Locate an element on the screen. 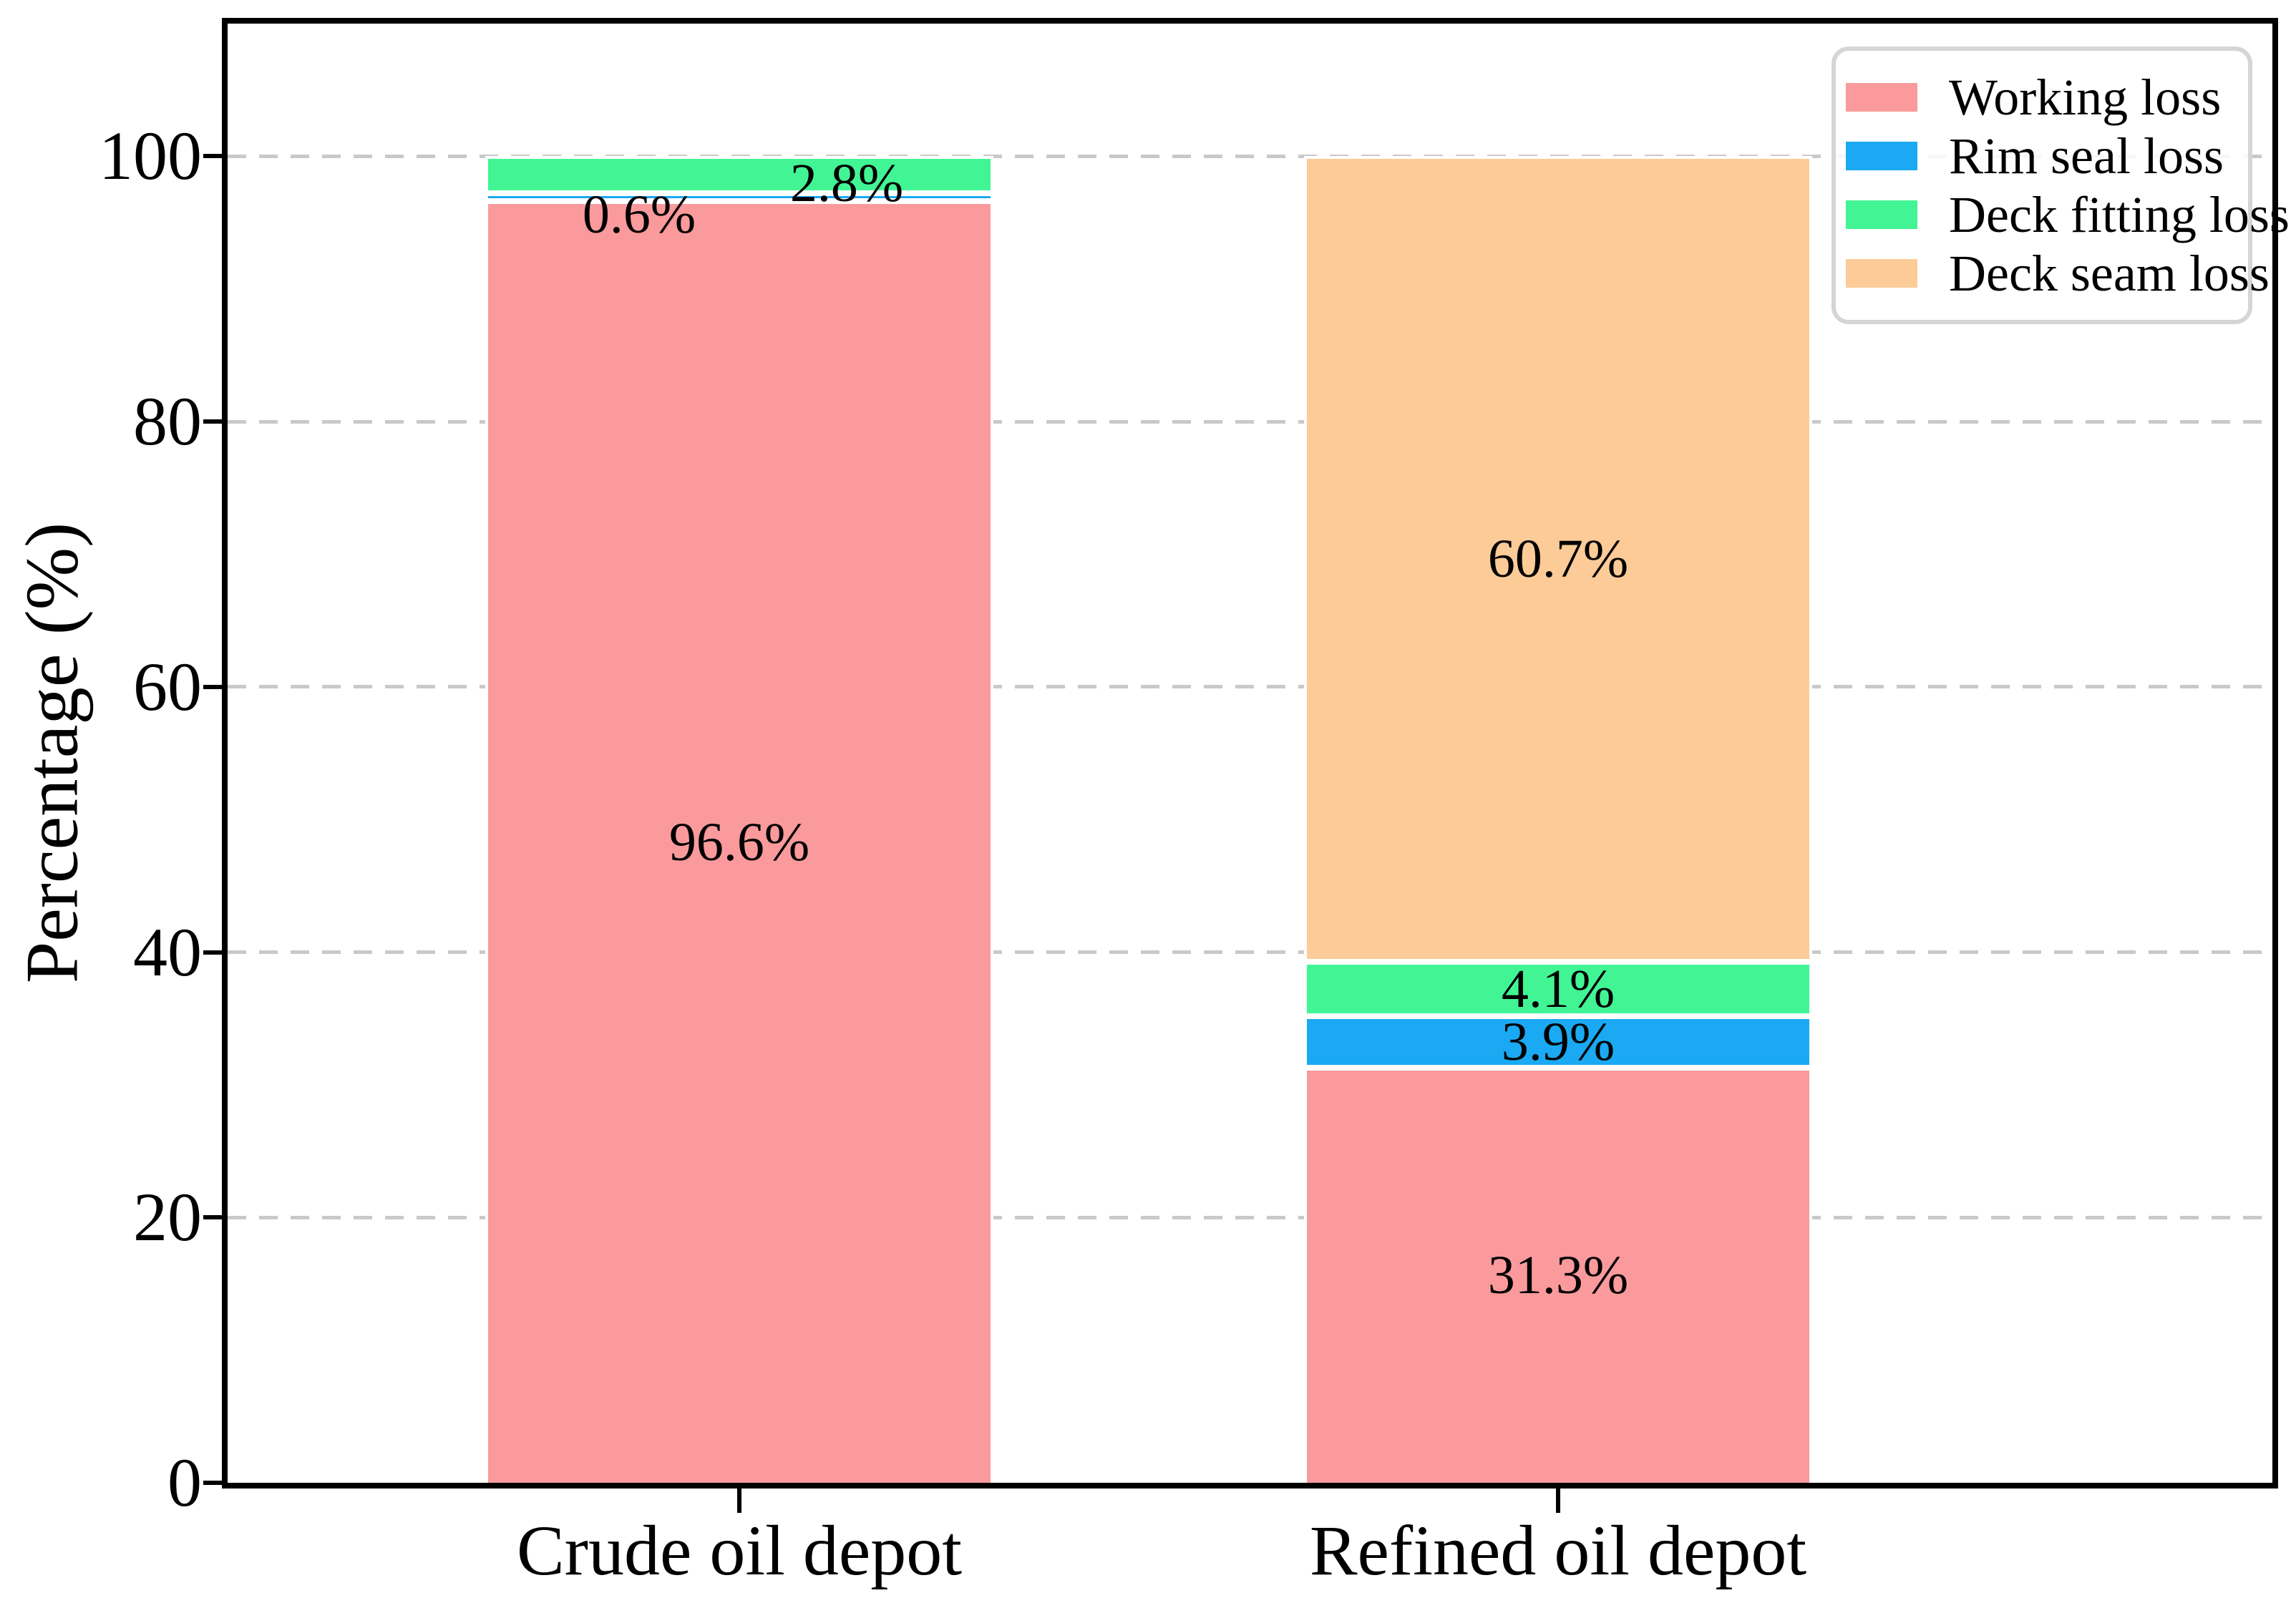  y-tick-label-20: 20 is located at coordinates (168, 1218).